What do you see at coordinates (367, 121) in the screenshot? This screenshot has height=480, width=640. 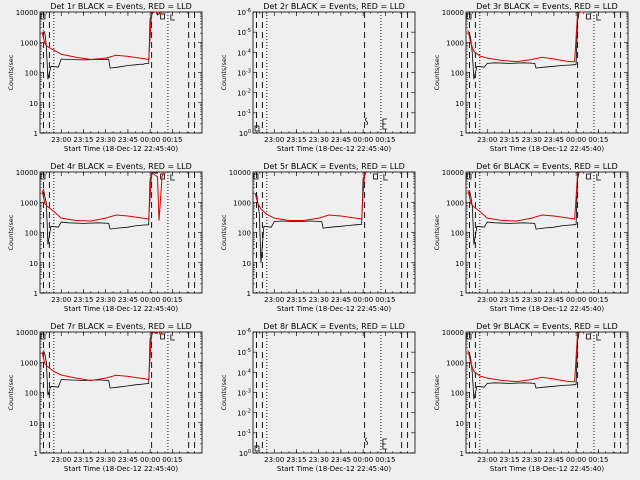 I see `state-glyph-s` at bounding box center [367, 121].